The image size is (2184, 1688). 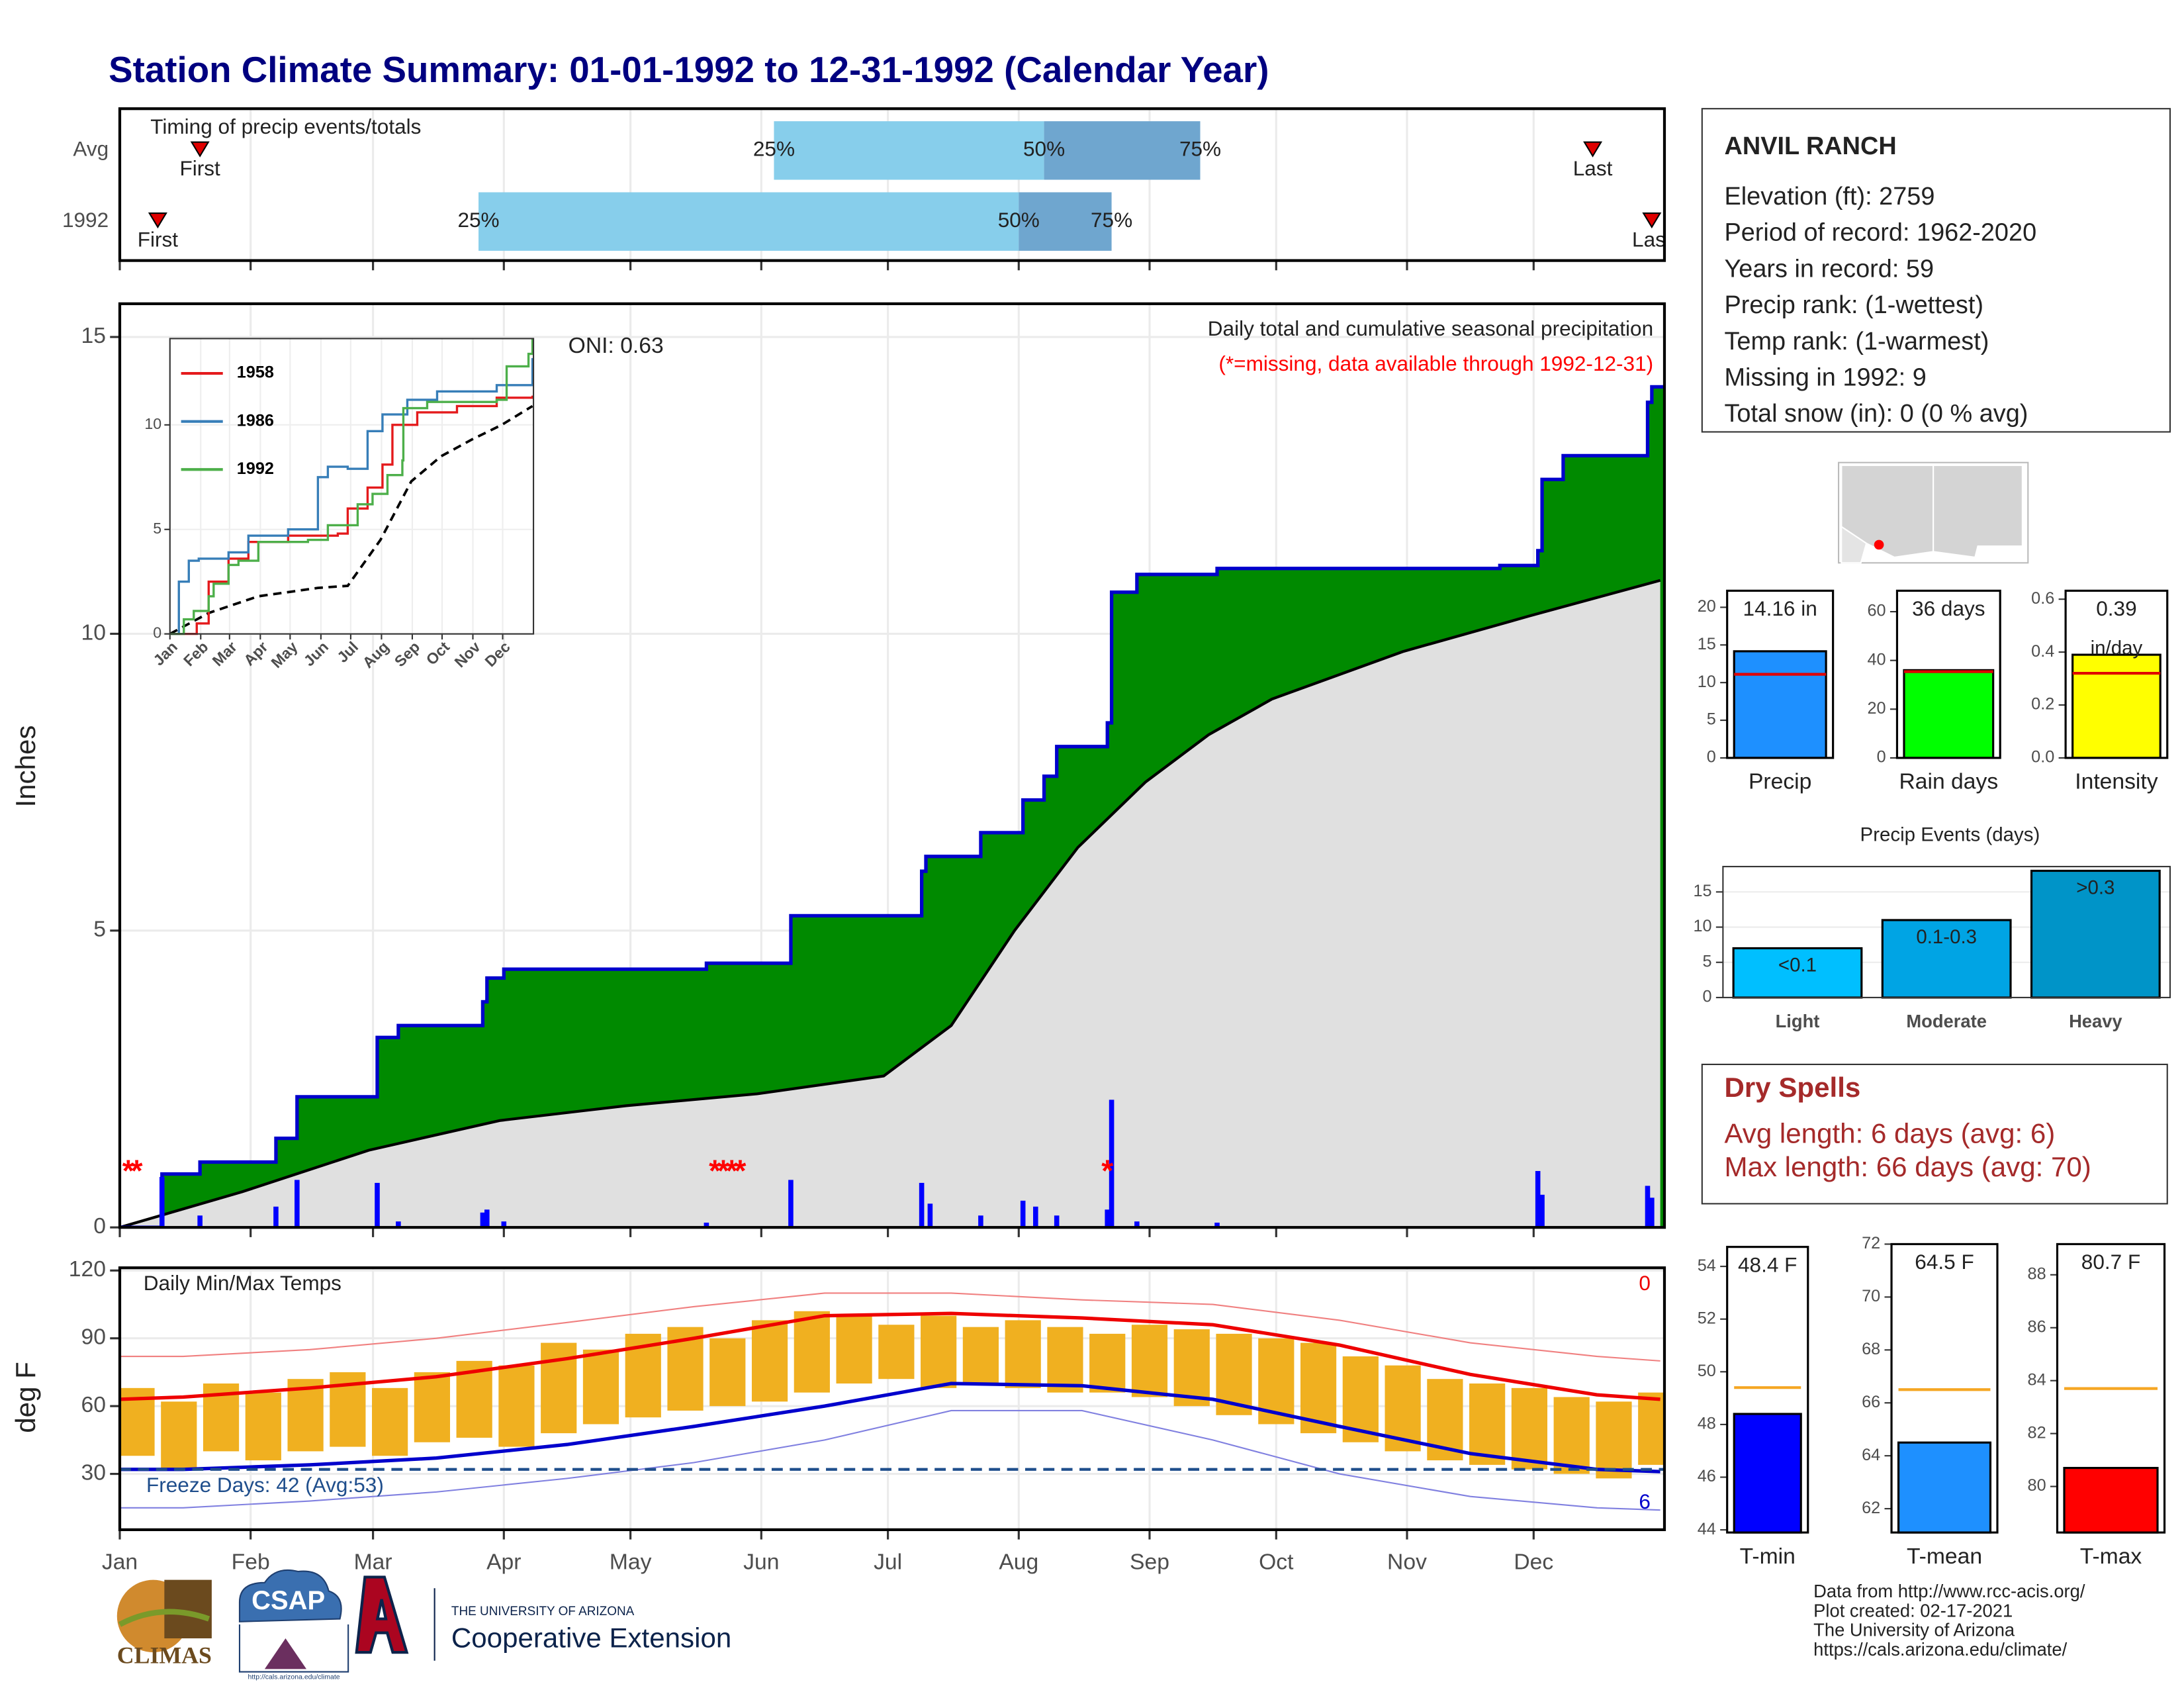 What do you see at coordinates (199, 168) in the screenshot?
I see `event-label: First` at bounding box center [199, 168].